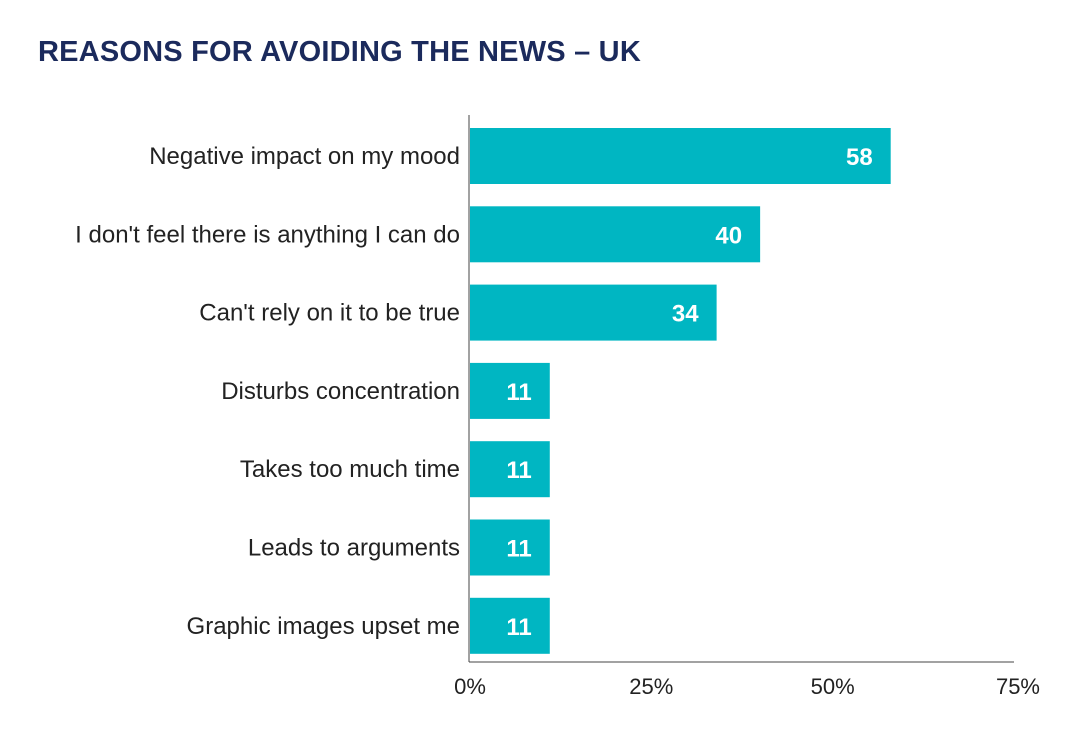  I want to click on category-label-6: Graphic images upset me, so click(323, 626).